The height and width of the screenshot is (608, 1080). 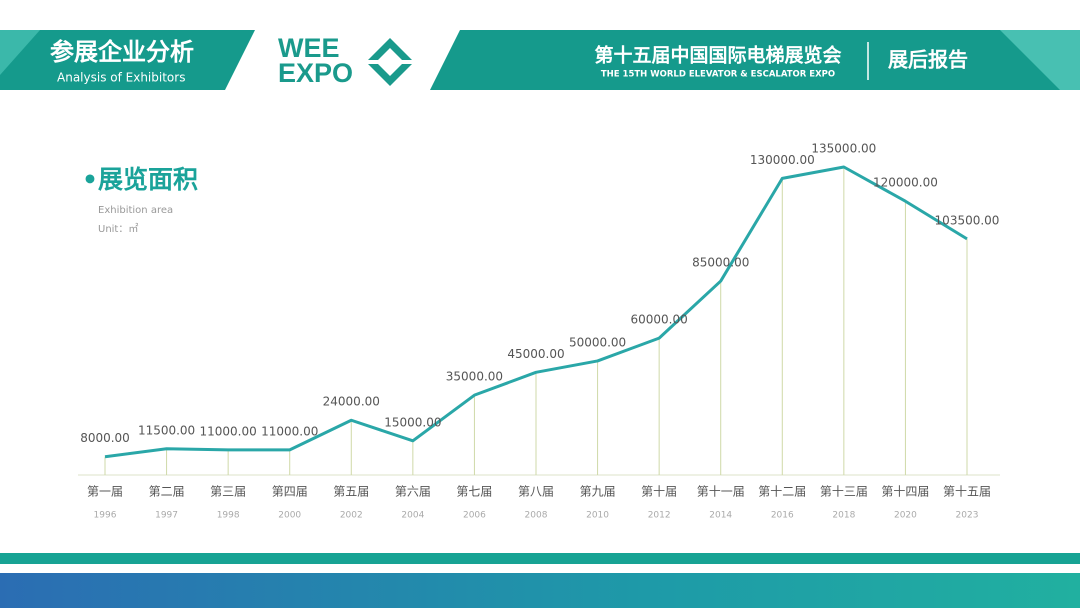 What do you see at coordinates (474, 377) in the screenshot?
I see `value-label: 35000.00` at bounding box center [474, 377].